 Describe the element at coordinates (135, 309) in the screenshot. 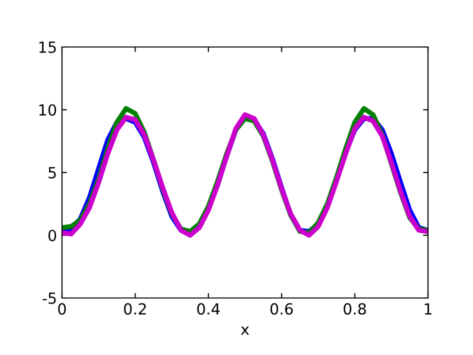

I see `x-tick-label: 0.2` at that location.